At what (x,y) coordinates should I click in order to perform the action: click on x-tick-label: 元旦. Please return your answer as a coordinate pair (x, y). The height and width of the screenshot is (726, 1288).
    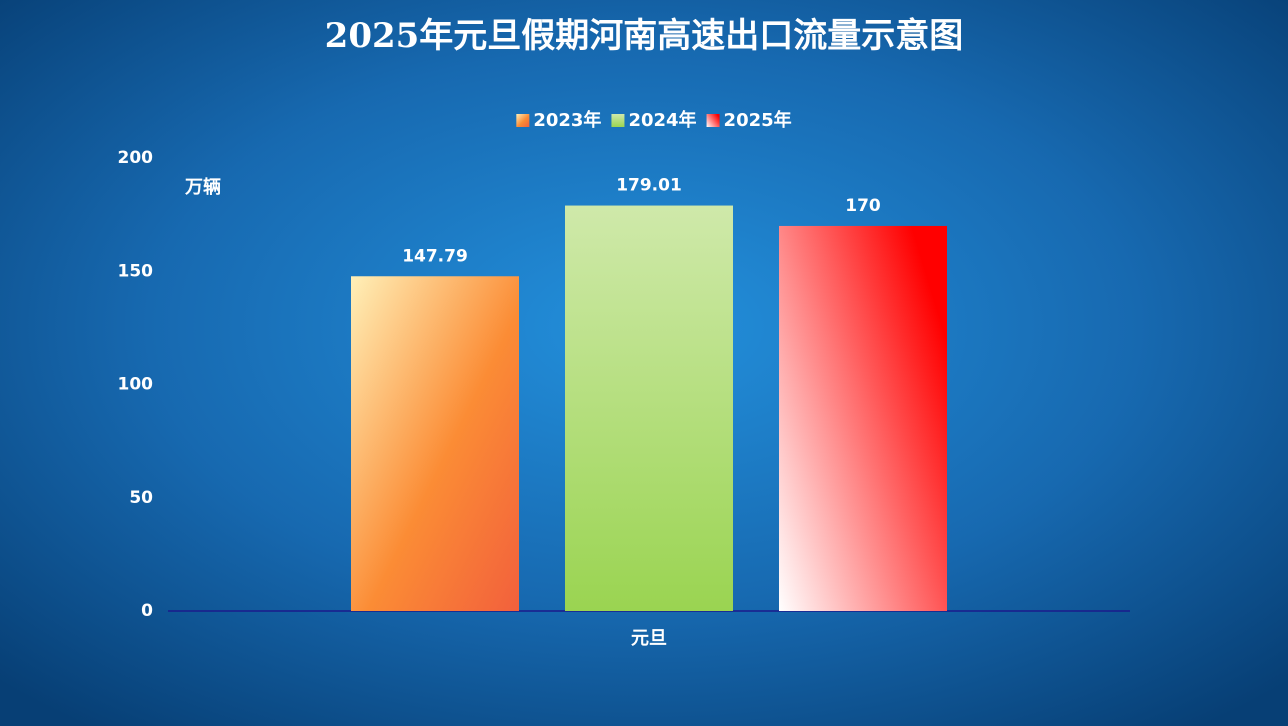
    Looking at the image, I should click on (649, 638).